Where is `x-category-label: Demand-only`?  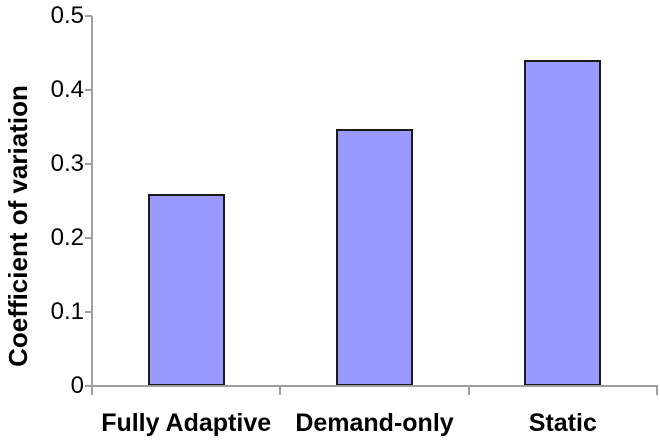
x-category-label: Demand-only is located at coordinates (374, 423).